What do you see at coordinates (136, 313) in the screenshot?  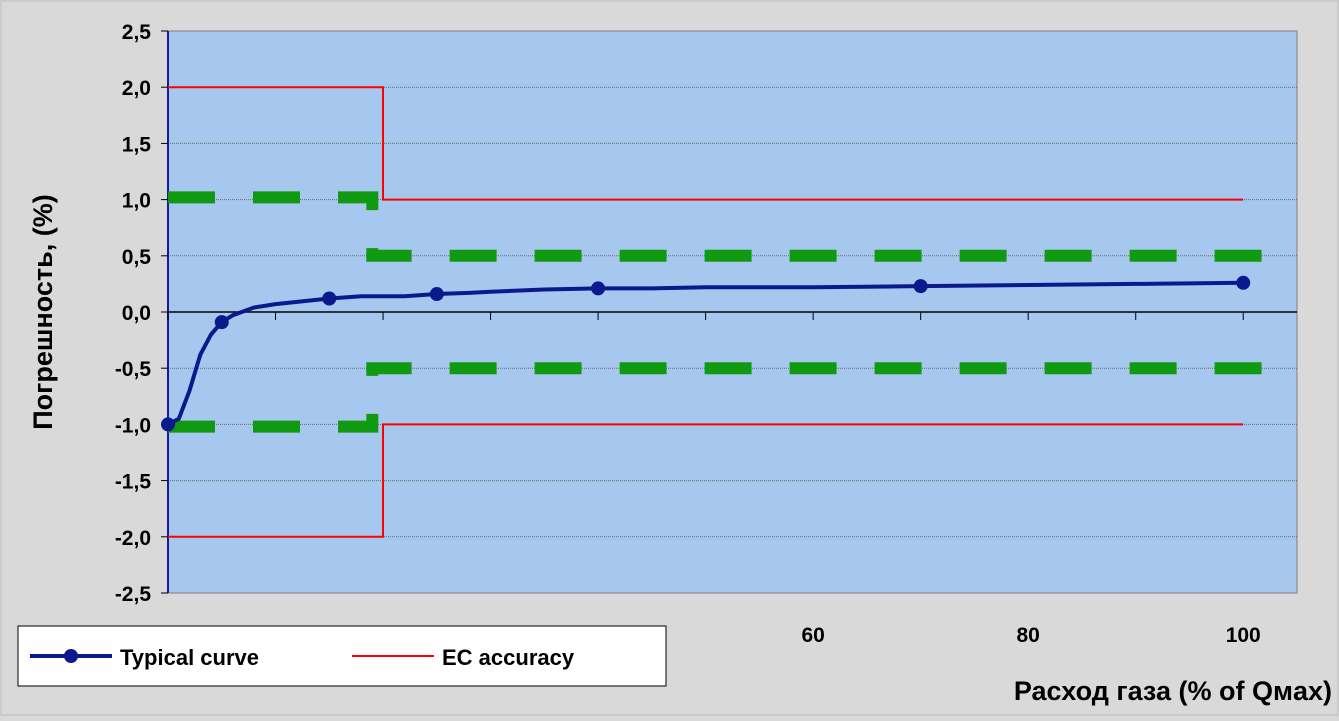 I see `y-tick-label: 0,0` at bounding box center [136, 313].